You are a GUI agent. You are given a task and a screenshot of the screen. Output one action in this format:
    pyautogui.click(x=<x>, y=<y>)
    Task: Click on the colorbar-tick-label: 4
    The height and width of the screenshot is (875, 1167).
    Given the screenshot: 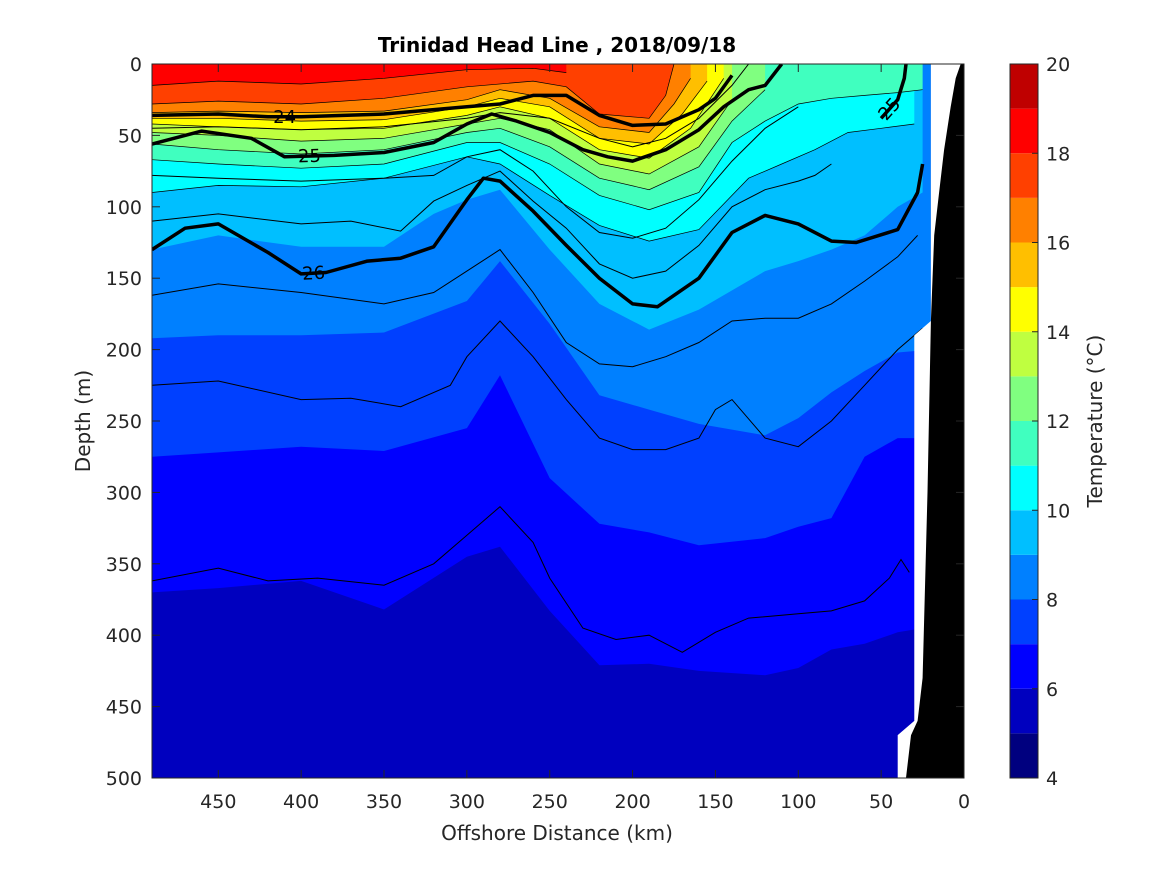 What is the action you would take?
    pyautogui.click(x=1052, y=779)
    